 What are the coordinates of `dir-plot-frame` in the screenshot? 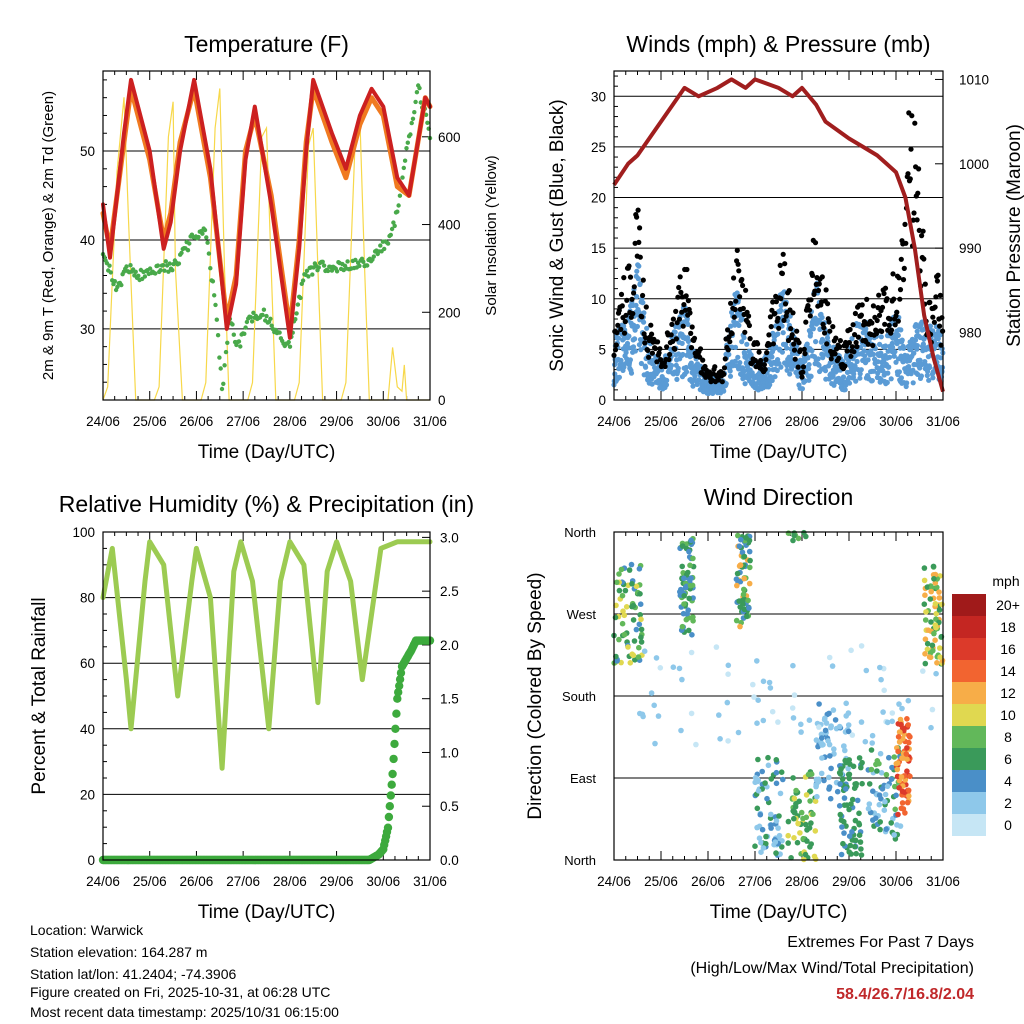 It's located at (778, 696).